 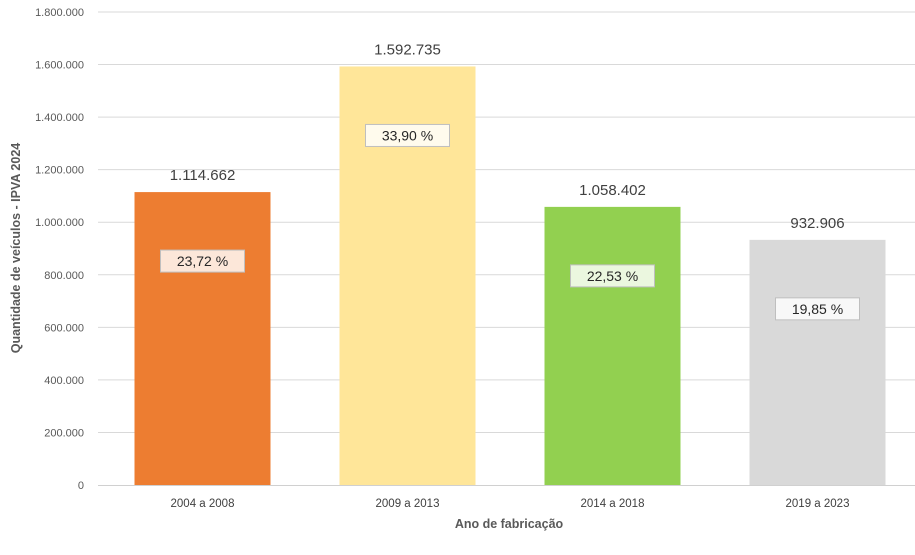 I want to click on percent-label: 19,85 %, so click(x=817, y=309).